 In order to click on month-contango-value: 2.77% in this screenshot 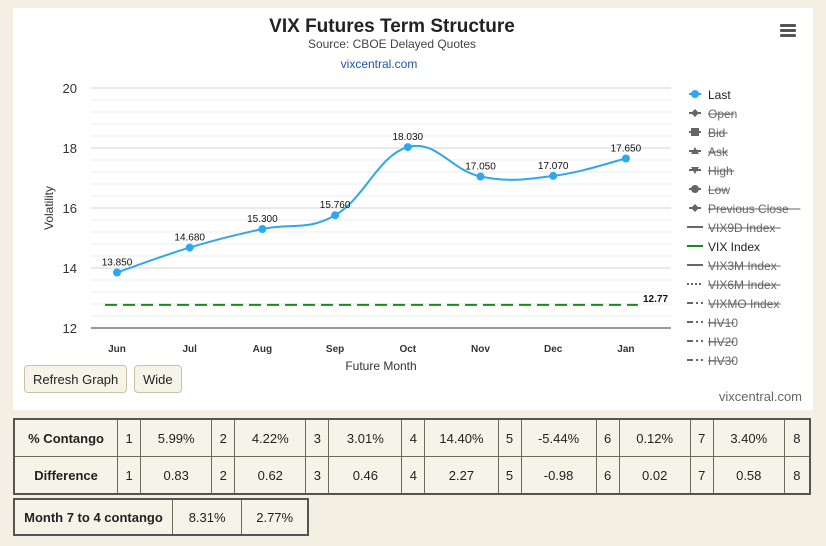, I will do `click(275, 517)`.